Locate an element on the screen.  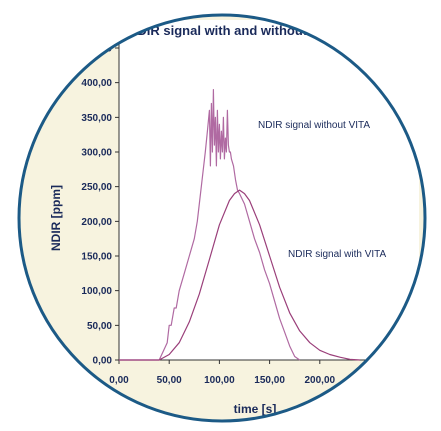
series-label-without-vita: NDIR signal without VITA is located at coordinates (314, 125).